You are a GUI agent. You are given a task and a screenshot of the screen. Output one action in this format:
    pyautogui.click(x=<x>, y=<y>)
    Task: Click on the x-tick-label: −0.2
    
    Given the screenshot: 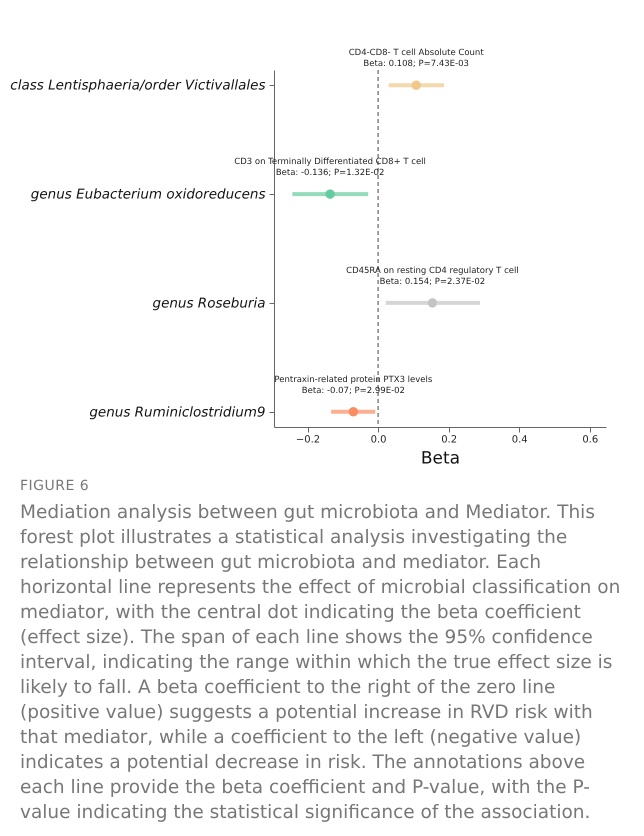 What is the action you would take?
    pyautogui.click(x=308, y=440)
    